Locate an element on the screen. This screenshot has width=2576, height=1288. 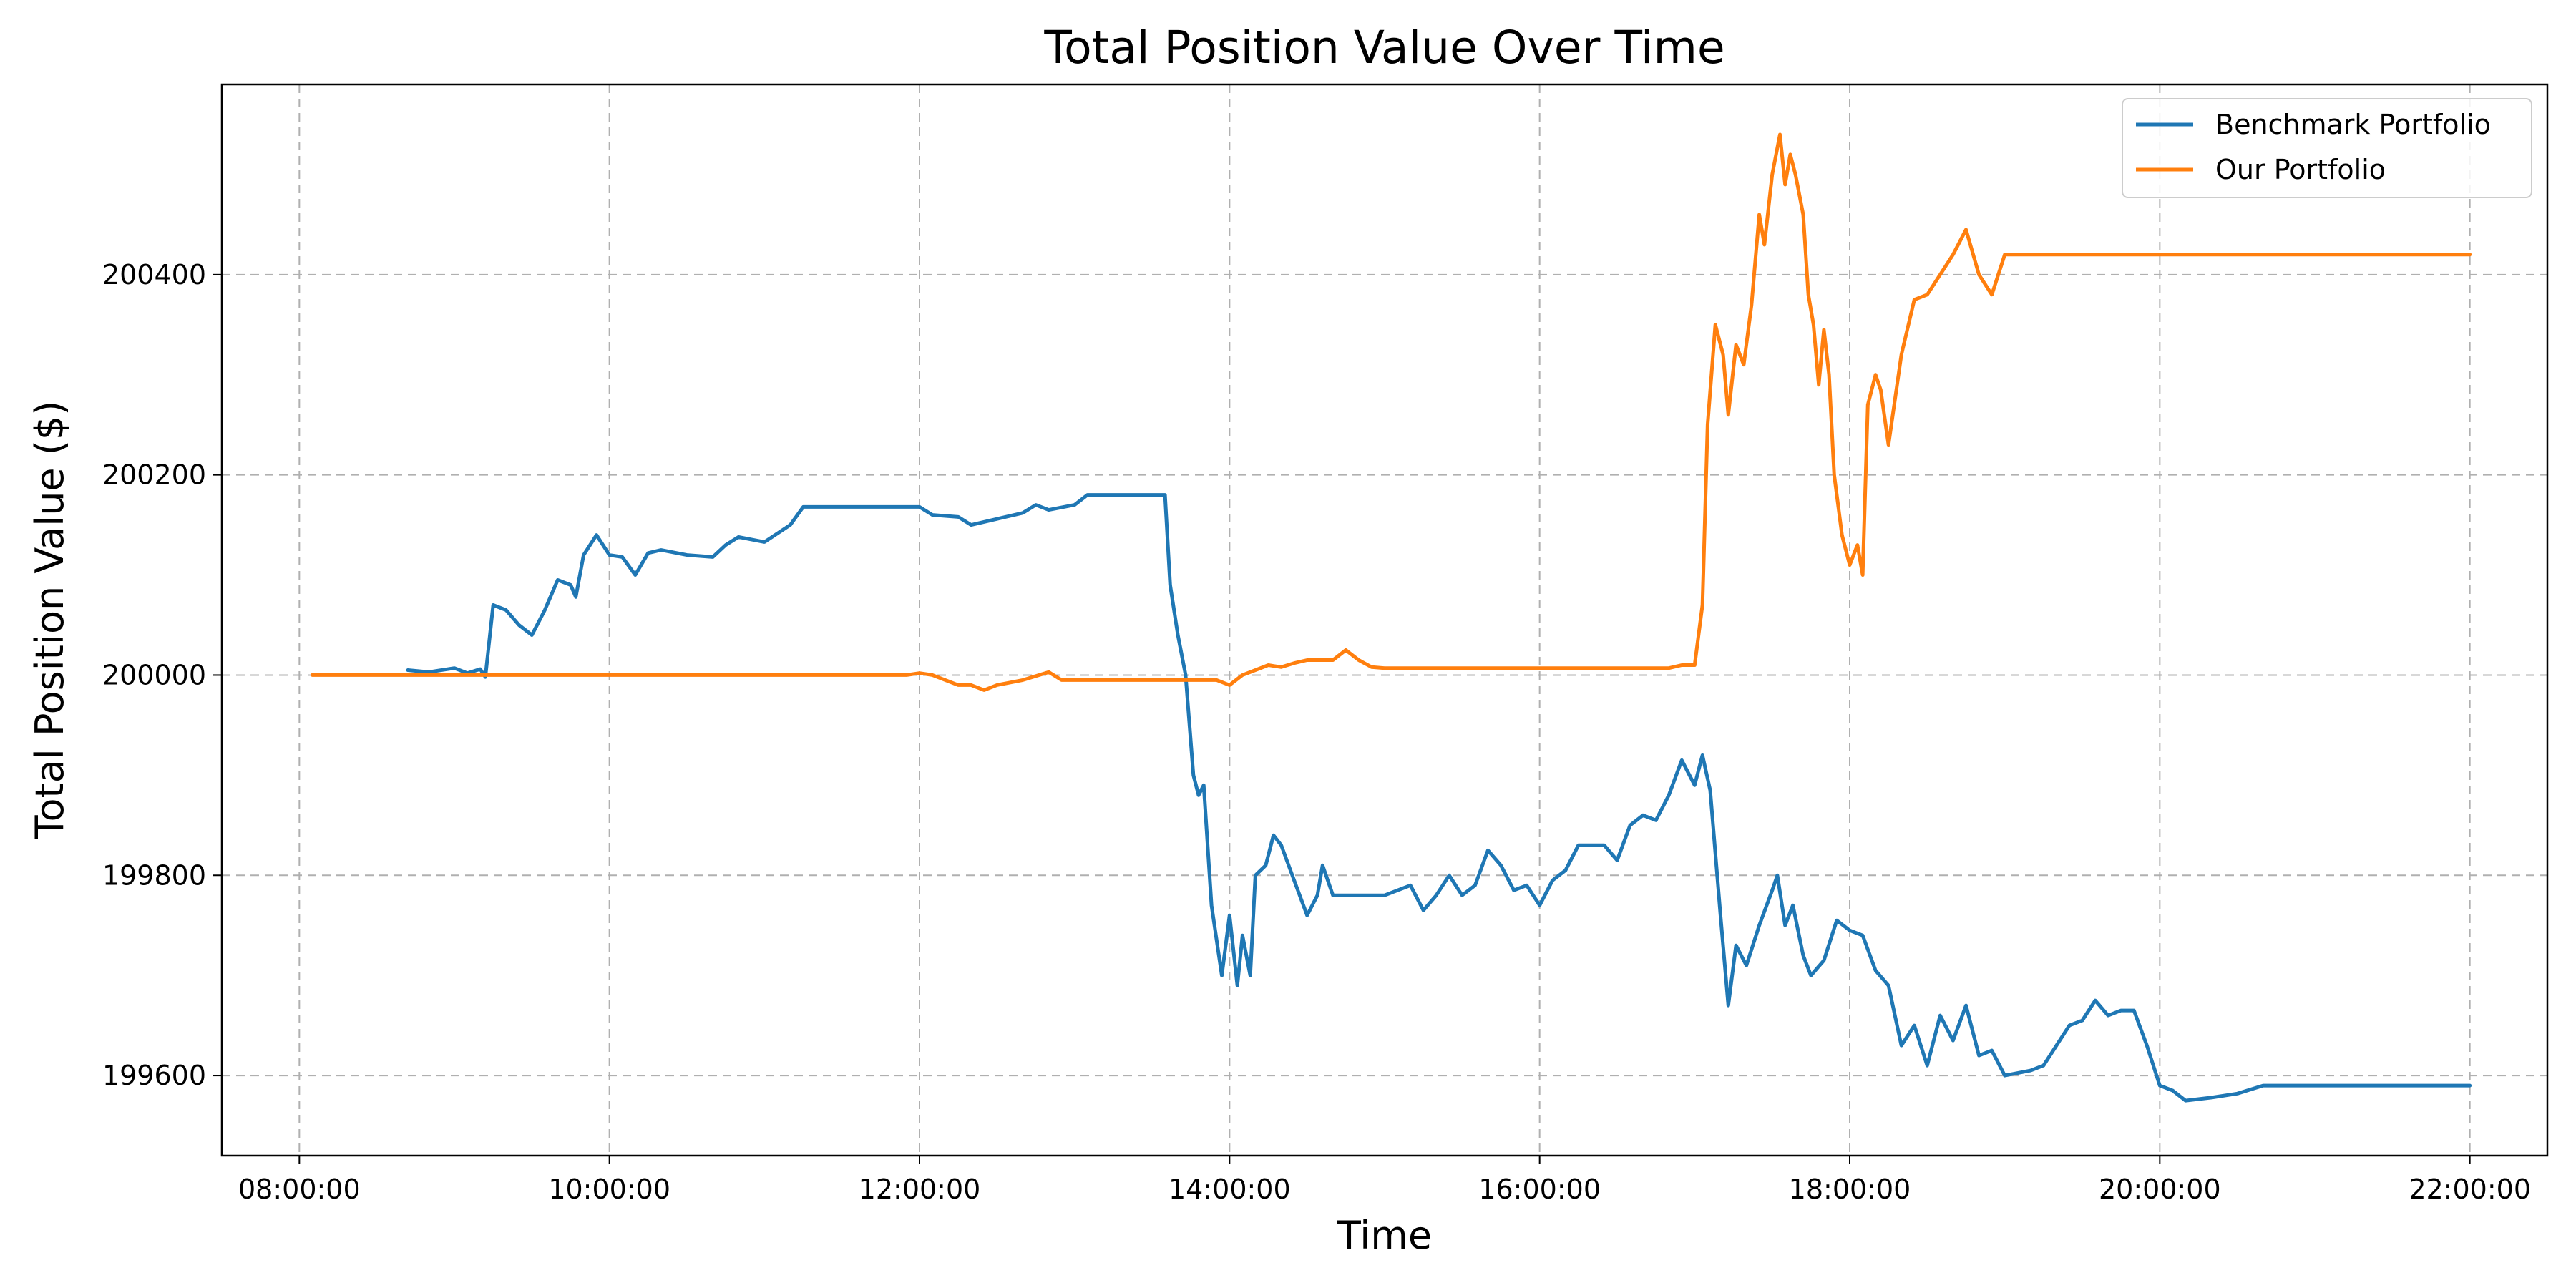
y-tick-label: 200400 is located at coordinates (154, 275).